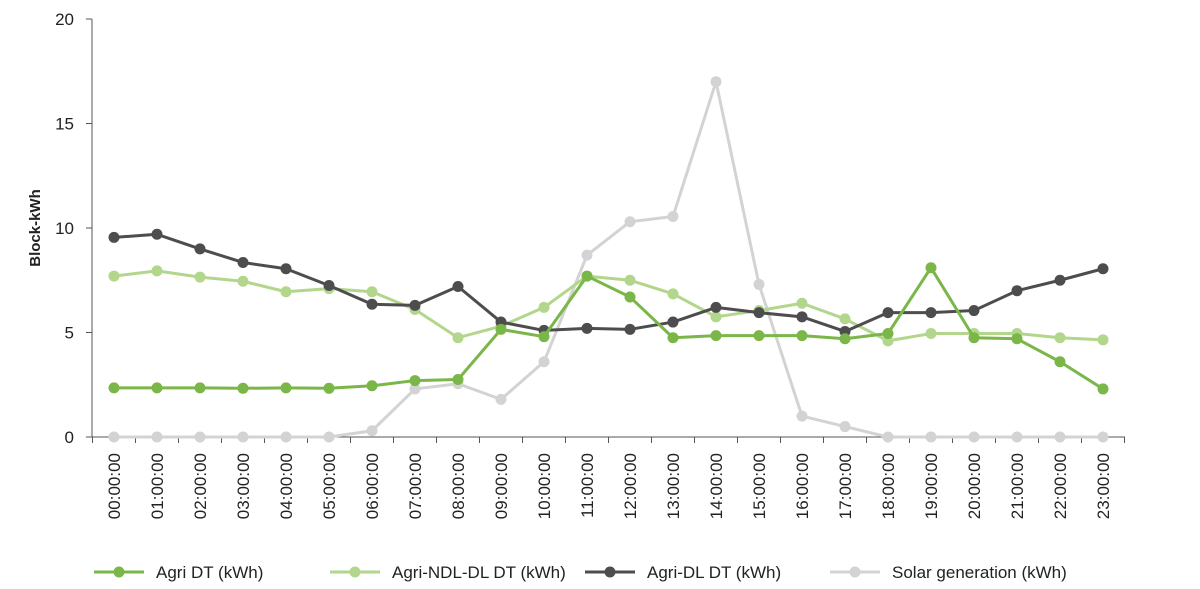  I want to click on legend-item: Agri-DL DT (kWh), so click(683, 572).